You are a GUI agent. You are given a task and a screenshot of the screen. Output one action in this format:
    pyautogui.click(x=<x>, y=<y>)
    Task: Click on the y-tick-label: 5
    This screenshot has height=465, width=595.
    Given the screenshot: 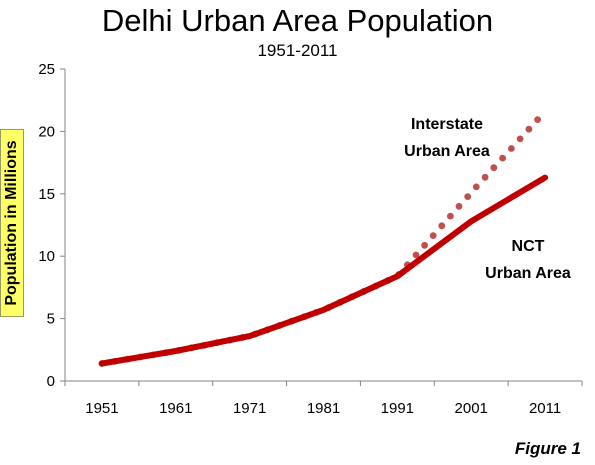 What is the action you would take?
    pyautogui.click(x=51, y=319)
    